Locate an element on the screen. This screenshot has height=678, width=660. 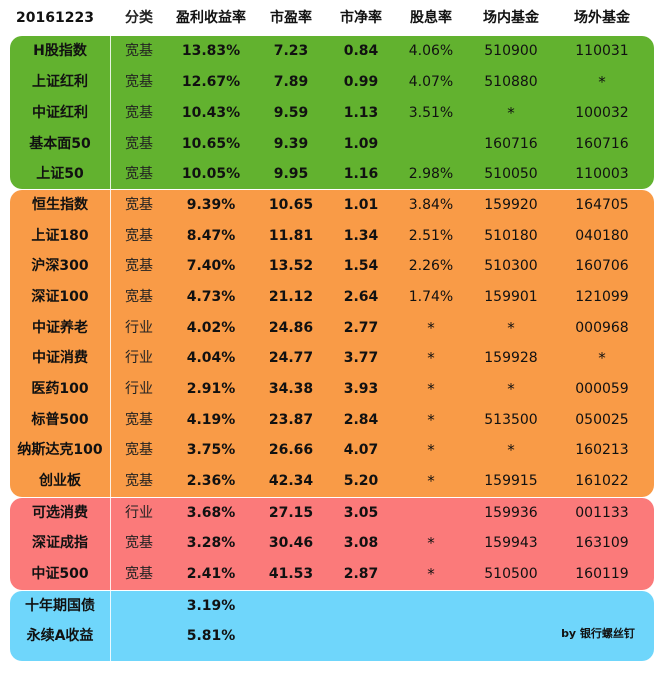
group-red is located at coordinates (332, 544).